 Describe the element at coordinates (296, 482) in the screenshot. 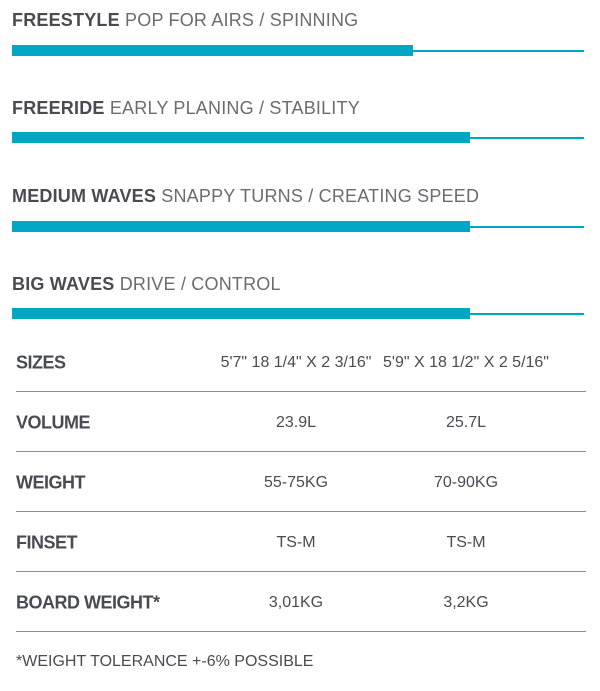

I see `spec-value-size-1: 55-75KG` at that location.